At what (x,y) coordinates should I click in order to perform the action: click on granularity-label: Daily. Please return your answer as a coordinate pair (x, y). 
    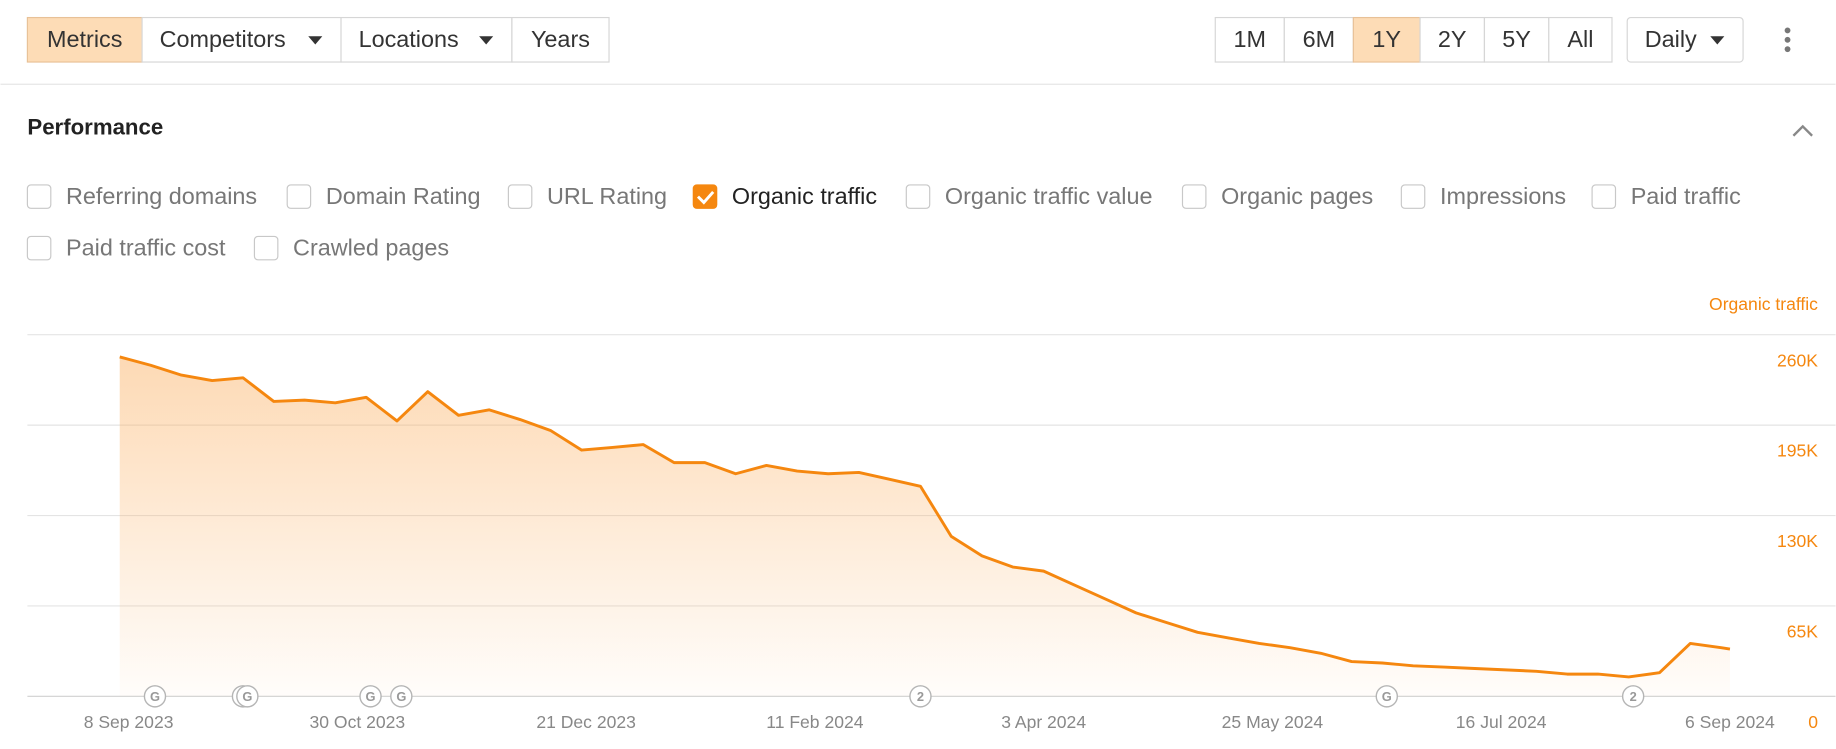
    Looking at the image, I should click on (1671, 39).